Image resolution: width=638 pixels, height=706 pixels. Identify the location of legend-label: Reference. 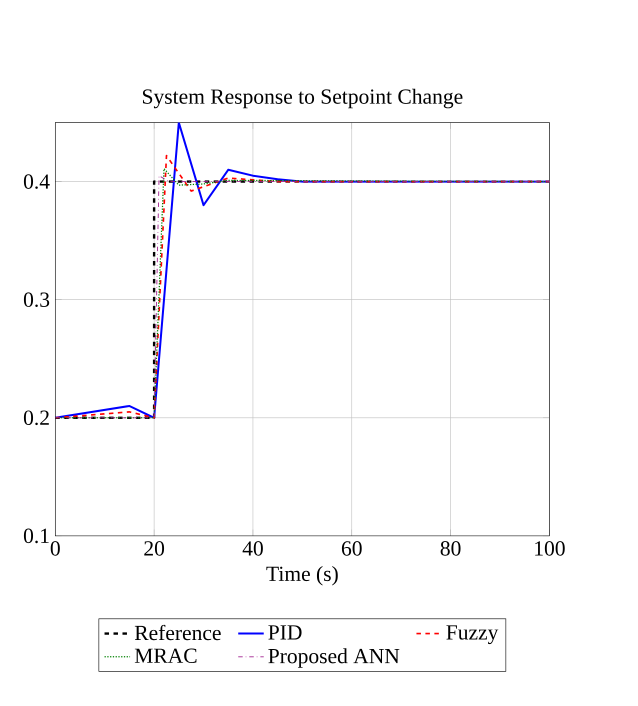
(177, 632).